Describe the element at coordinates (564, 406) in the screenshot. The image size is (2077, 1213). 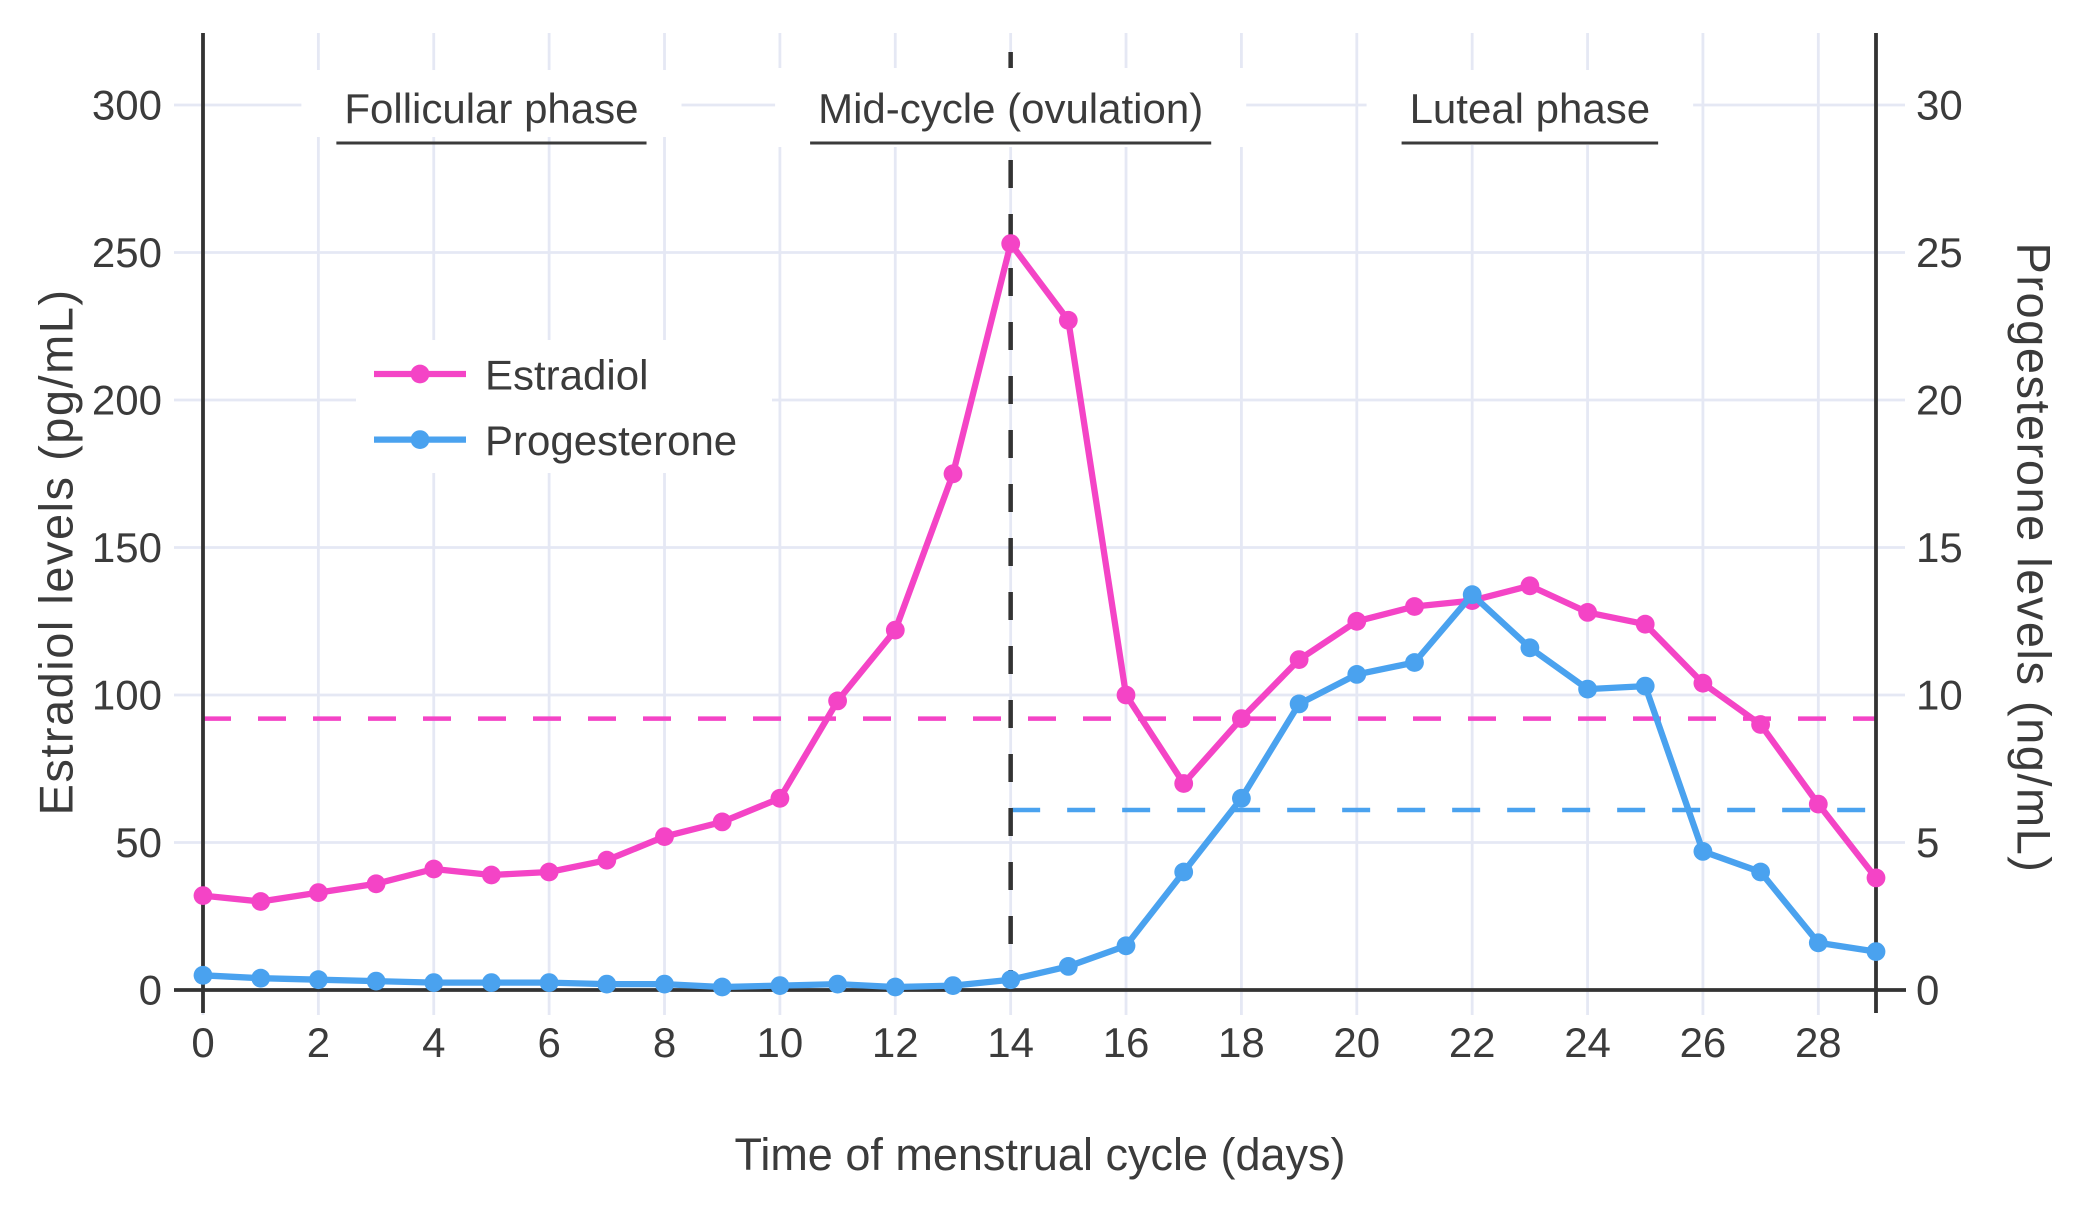
I see `legend-box` at that location.